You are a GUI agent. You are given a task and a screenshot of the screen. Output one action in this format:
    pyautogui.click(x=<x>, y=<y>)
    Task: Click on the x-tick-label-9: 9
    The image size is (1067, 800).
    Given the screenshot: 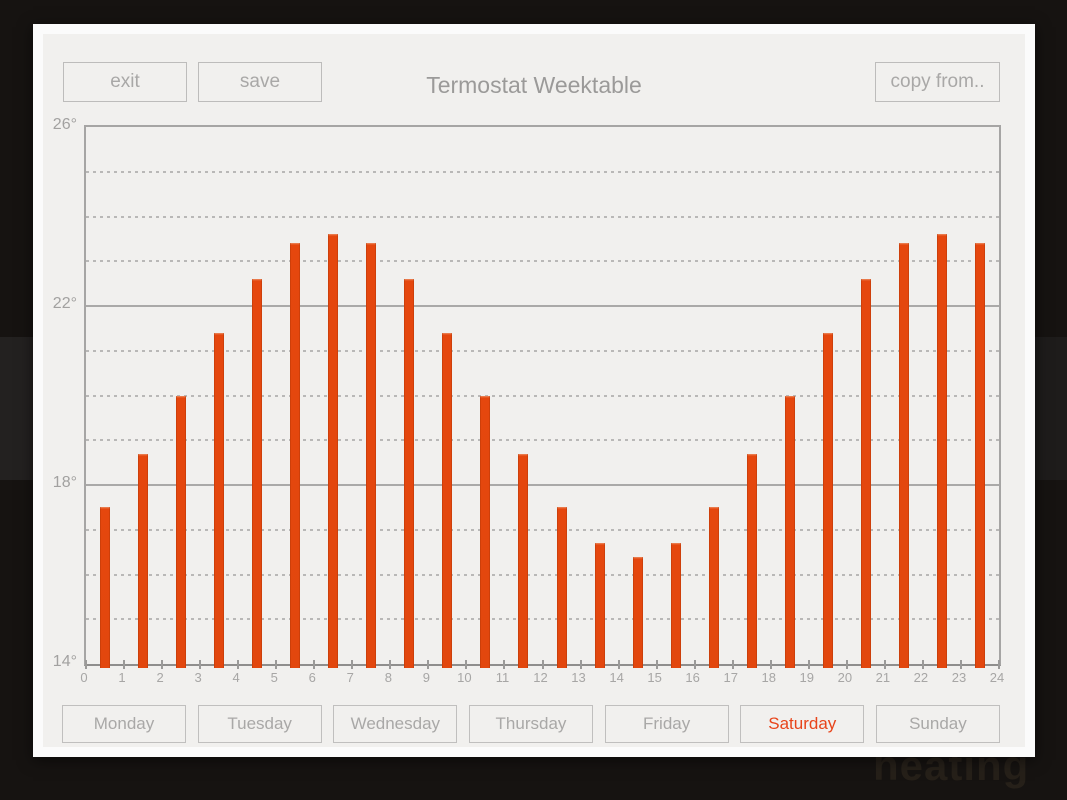 What is the action you would take?
    pyautogui.click(x=426, y=677)
    